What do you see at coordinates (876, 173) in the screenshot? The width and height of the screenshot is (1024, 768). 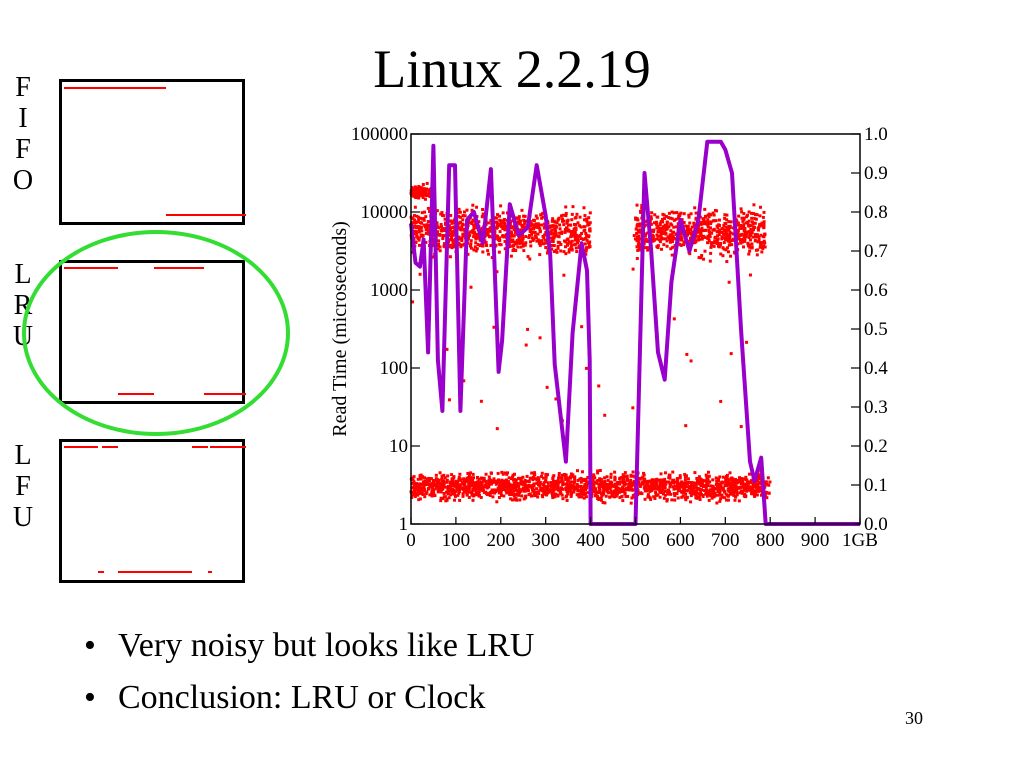 I see `y2-tick-label: 0.9` at bounding box center [876, 173].